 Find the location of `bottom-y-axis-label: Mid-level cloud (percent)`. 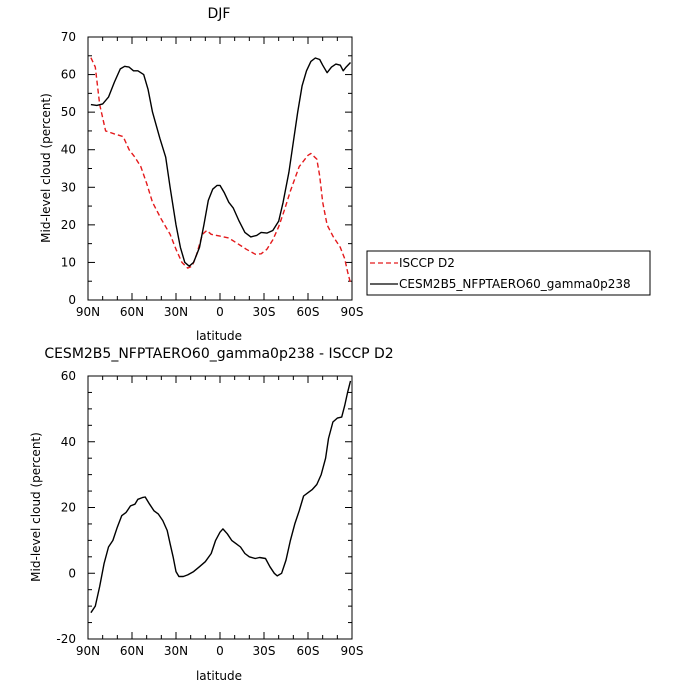

bottom-y-axis-label: Mid-level cloud (percent) is located at coordinates (36, 507).